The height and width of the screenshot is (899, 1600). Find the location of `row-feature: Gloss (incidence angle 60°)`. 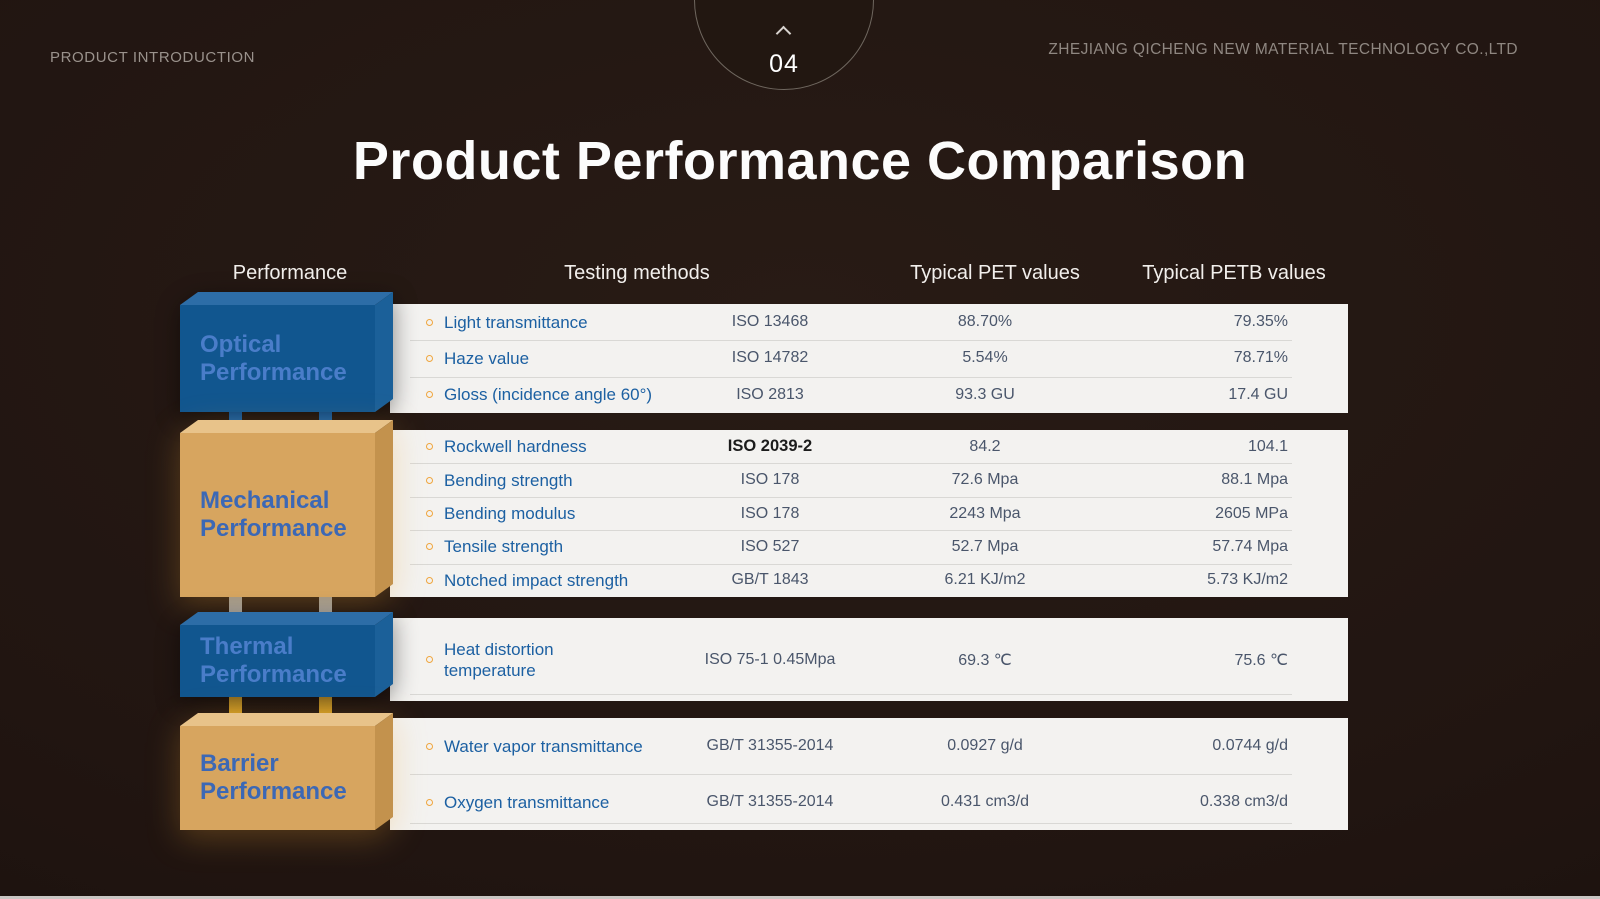

row-feature: Gloss (incidence angle 60°) is located at coordinates (548, 395).